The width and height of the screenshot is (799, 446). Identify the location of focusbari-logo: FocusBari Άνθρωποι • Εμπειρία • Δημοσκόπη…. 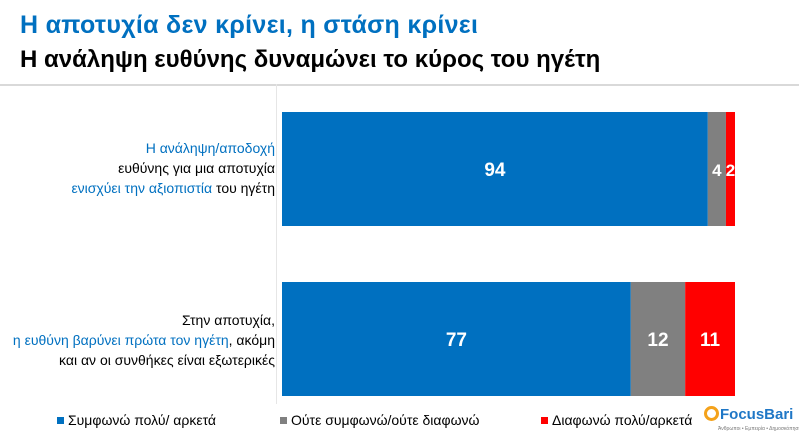
(751, 419).